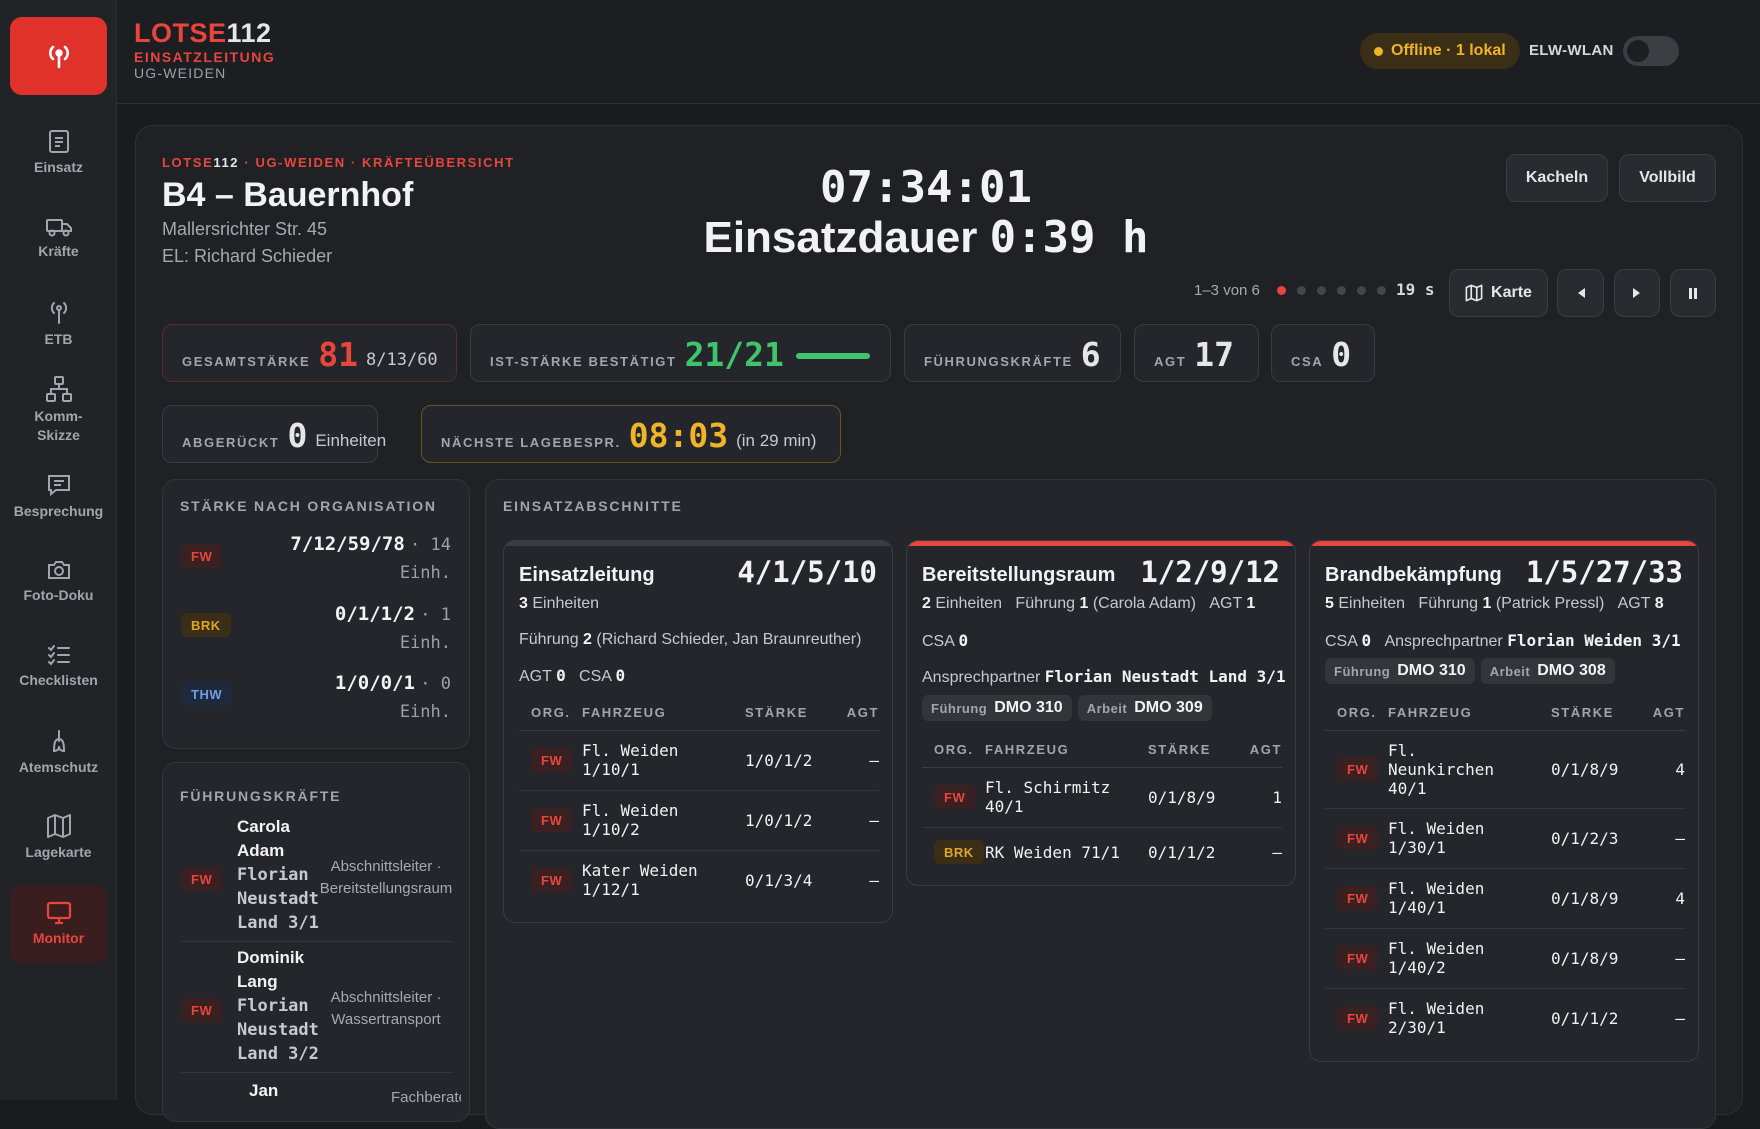  Describe the element at coordinates (1066, 797) in the screenshot. I see `vehicle-name: Fl. Schirmitz 40/1` at that location.